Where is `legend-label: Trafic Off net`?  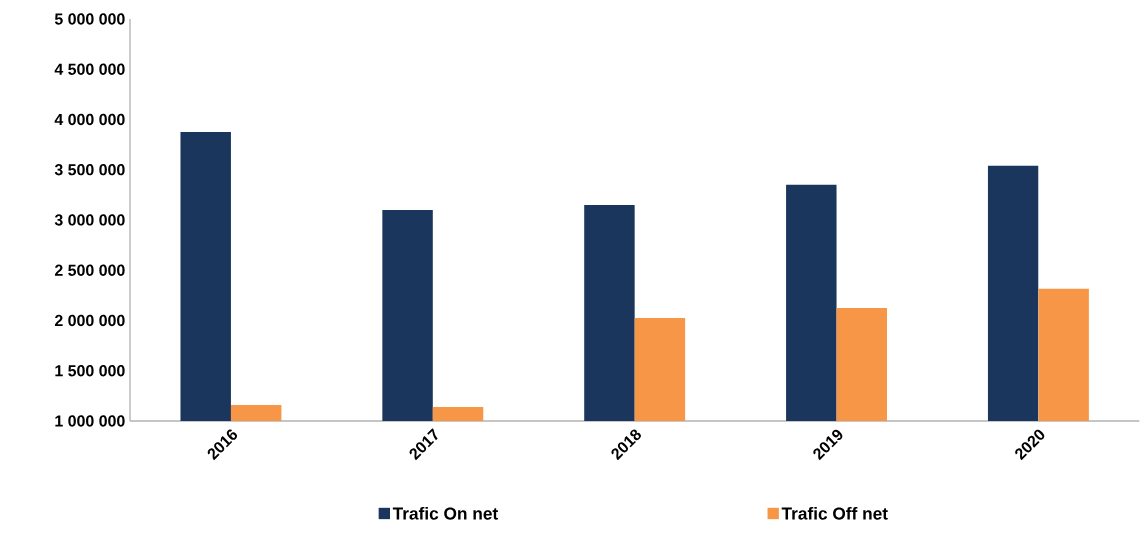
legend-label: Trafic Off net is located at coordinates (834, 513).